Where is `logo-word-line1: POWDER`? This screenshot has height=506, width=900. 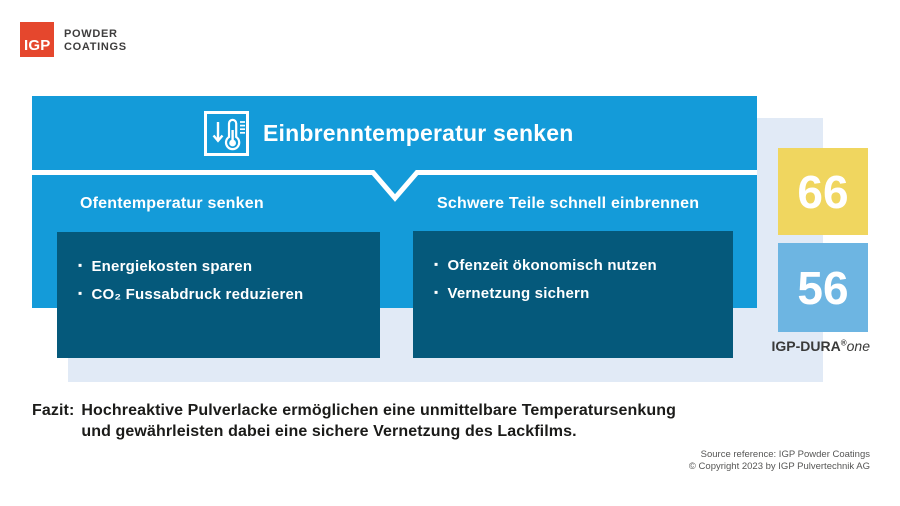
logo-word-line1: POWDER is located at coordinates (91, 34).